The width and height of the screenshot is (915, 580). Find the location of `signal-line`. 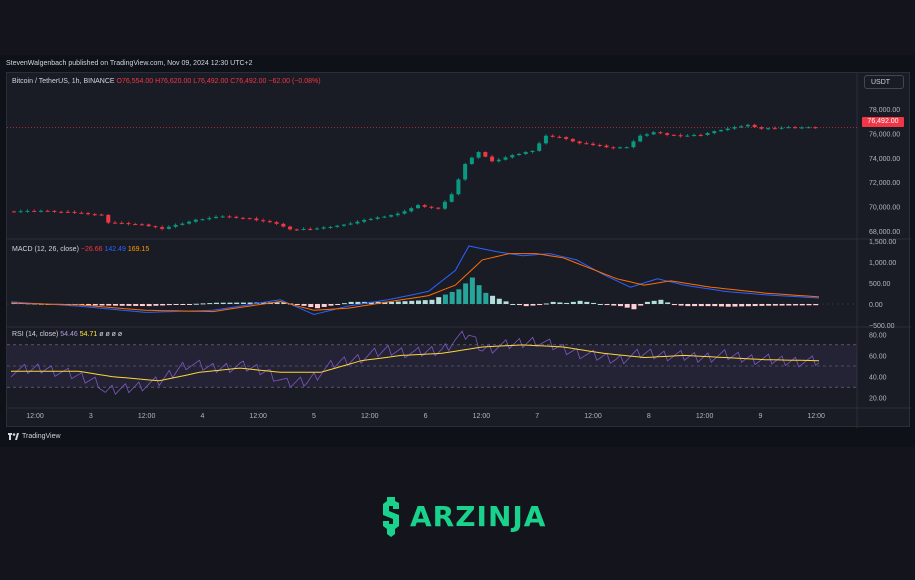

signal-line is located at coordinates (415, 283).